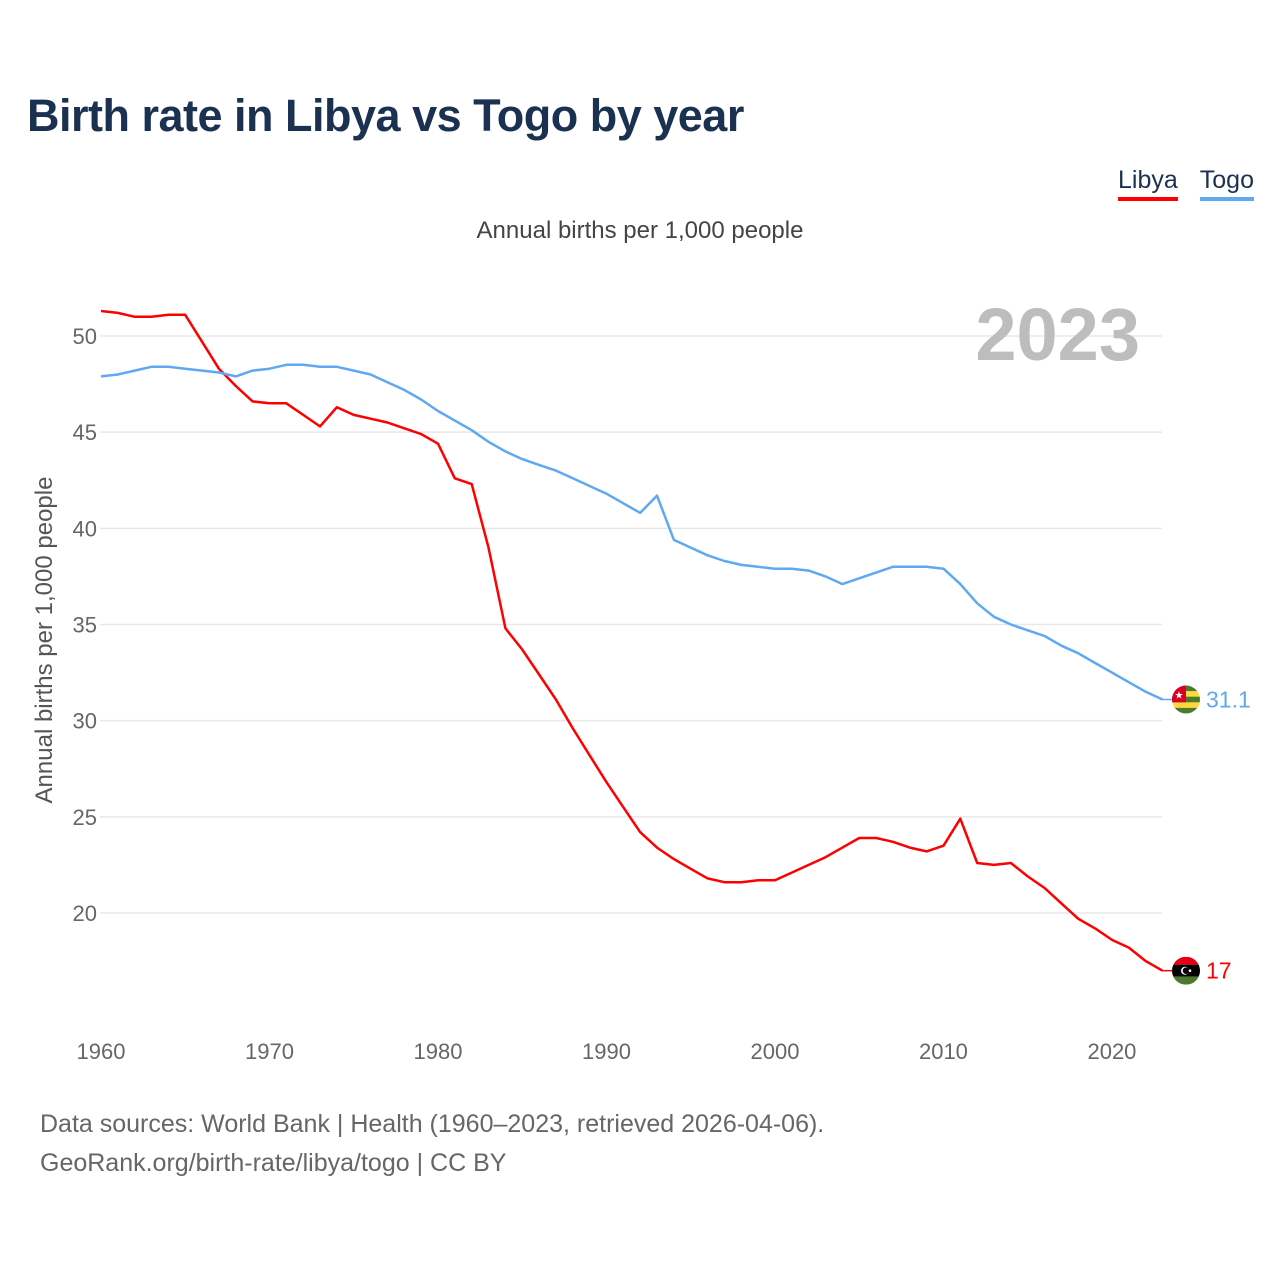 This screenshot has height=1280, width=1280. I want to click on chart-subtitle: Annual births per 1,000 people, so click(640, 230).